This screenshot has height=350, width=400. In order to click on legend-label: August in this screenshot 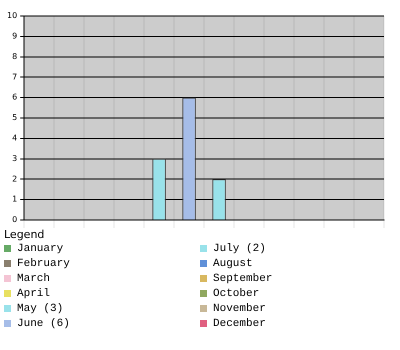, I will do `click(233, 264)`.